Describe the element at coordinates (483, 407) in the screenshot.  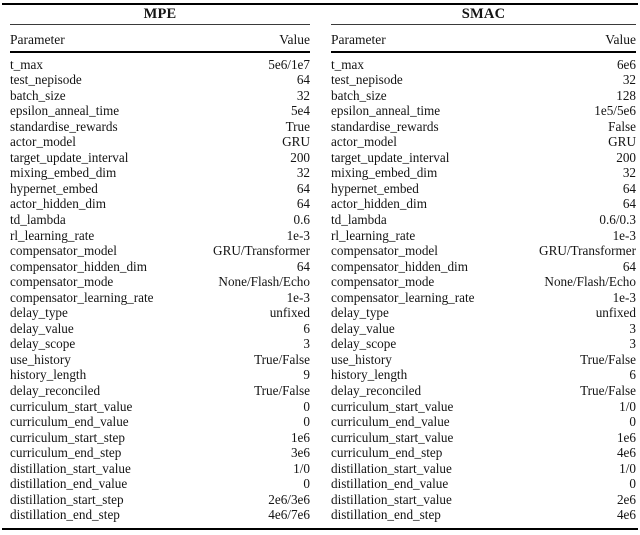
I see `table-row: curriculum_start_value 1/0` at that location.